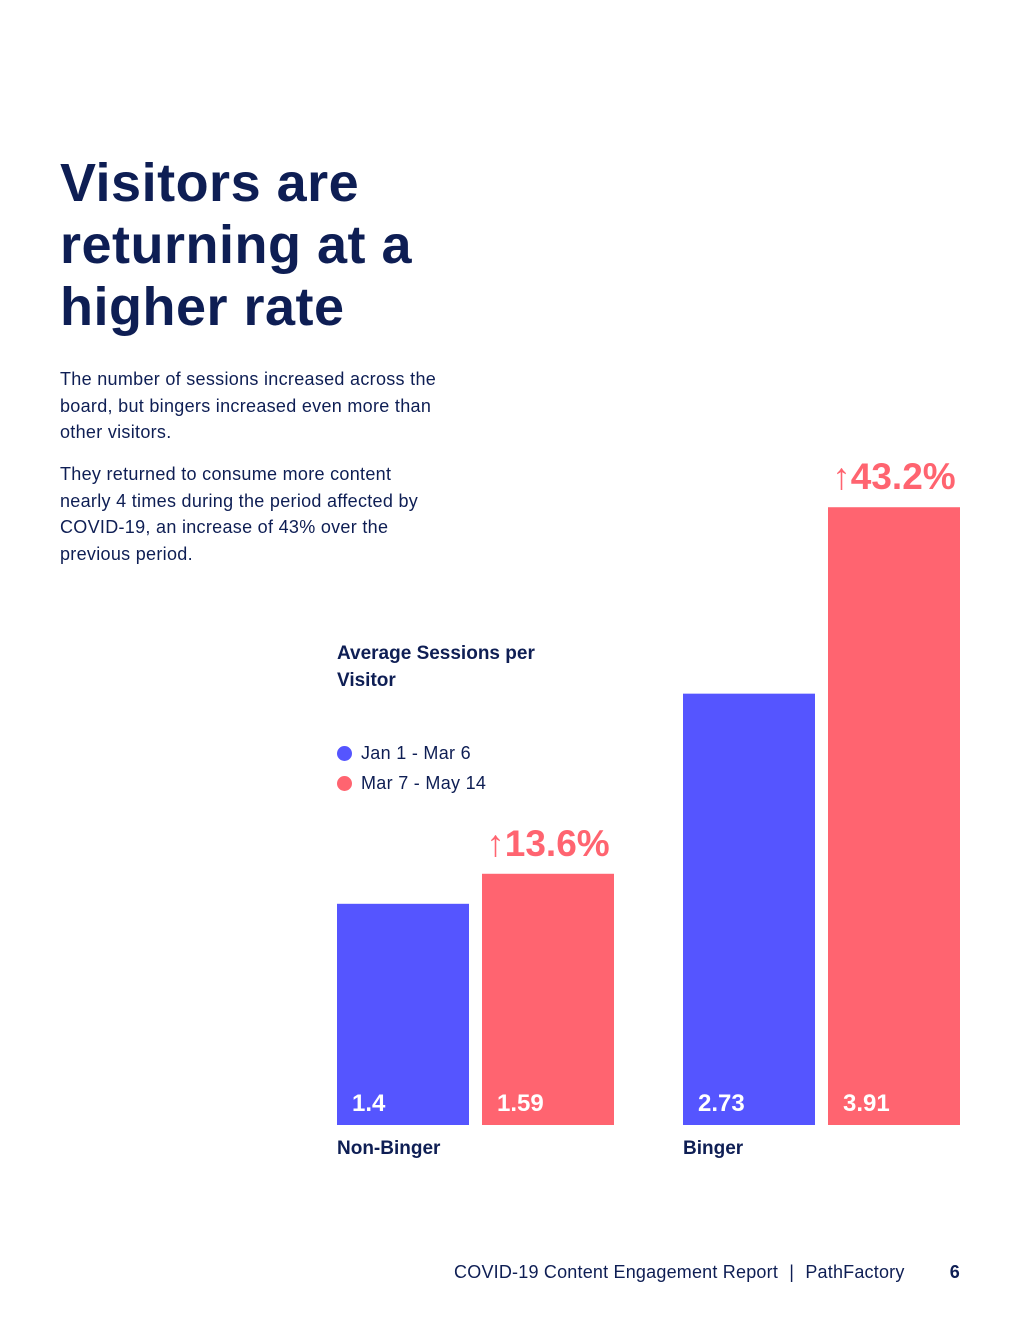  I want to click on page-number: 6, so click(954, 1272).